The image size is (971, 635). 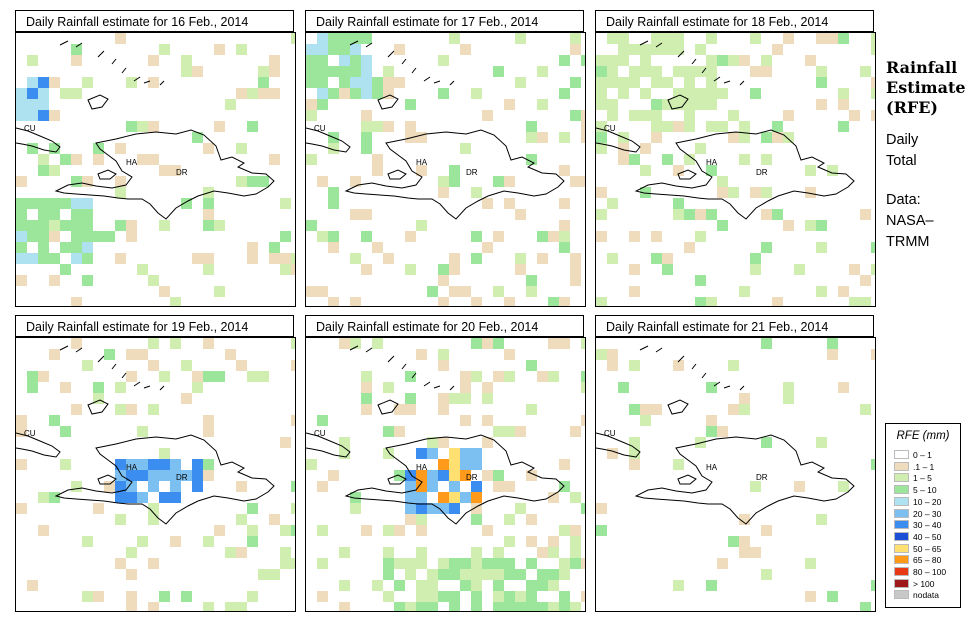 I want to click on label-haiti: HA, so click(x=422, y=467).